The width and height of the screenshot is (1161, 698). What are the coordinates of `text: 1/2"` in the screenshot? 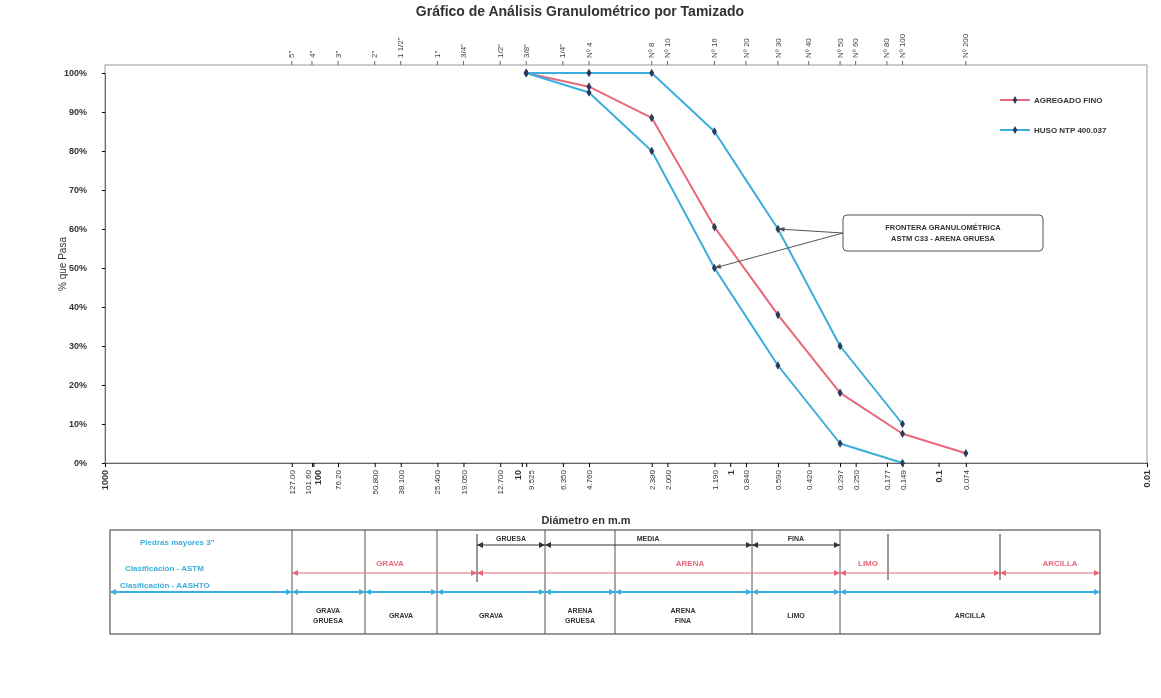 It's located at (500, 50).